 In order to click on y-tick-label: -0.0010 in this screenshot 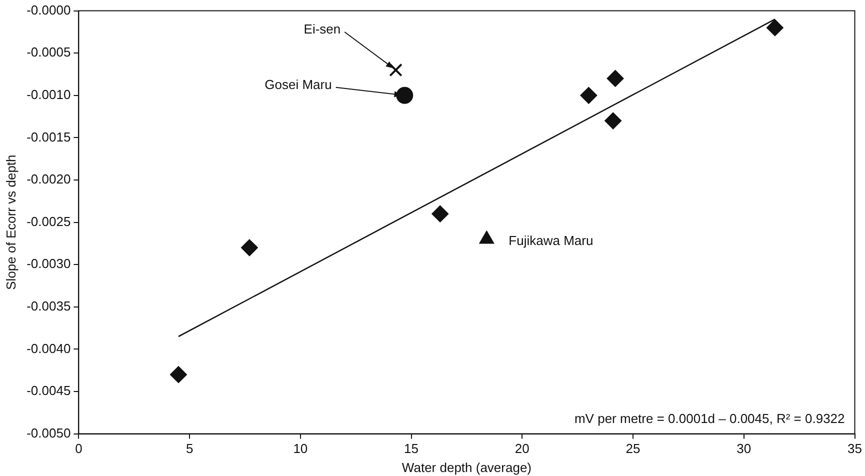, I will do `click(48, 94)`.